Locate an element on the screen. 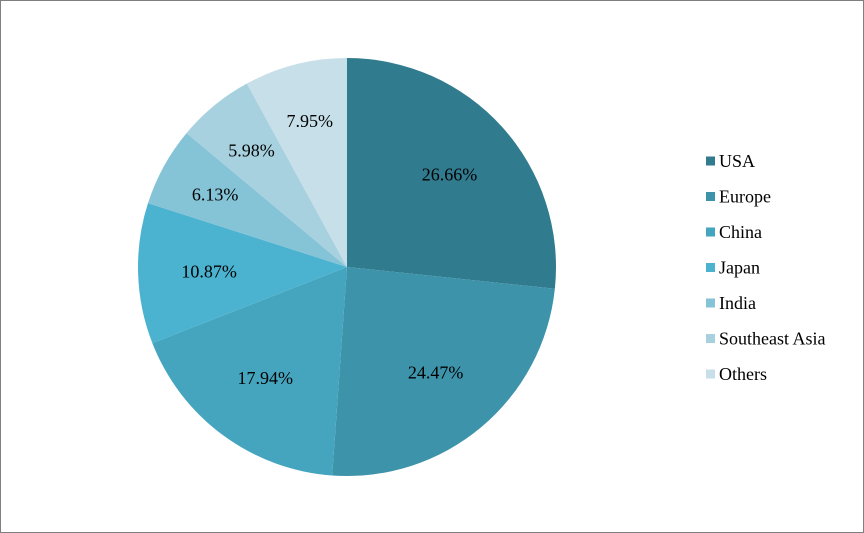 The image size is (864, 533). pie-slice-india is located at coordinates (247, 200).